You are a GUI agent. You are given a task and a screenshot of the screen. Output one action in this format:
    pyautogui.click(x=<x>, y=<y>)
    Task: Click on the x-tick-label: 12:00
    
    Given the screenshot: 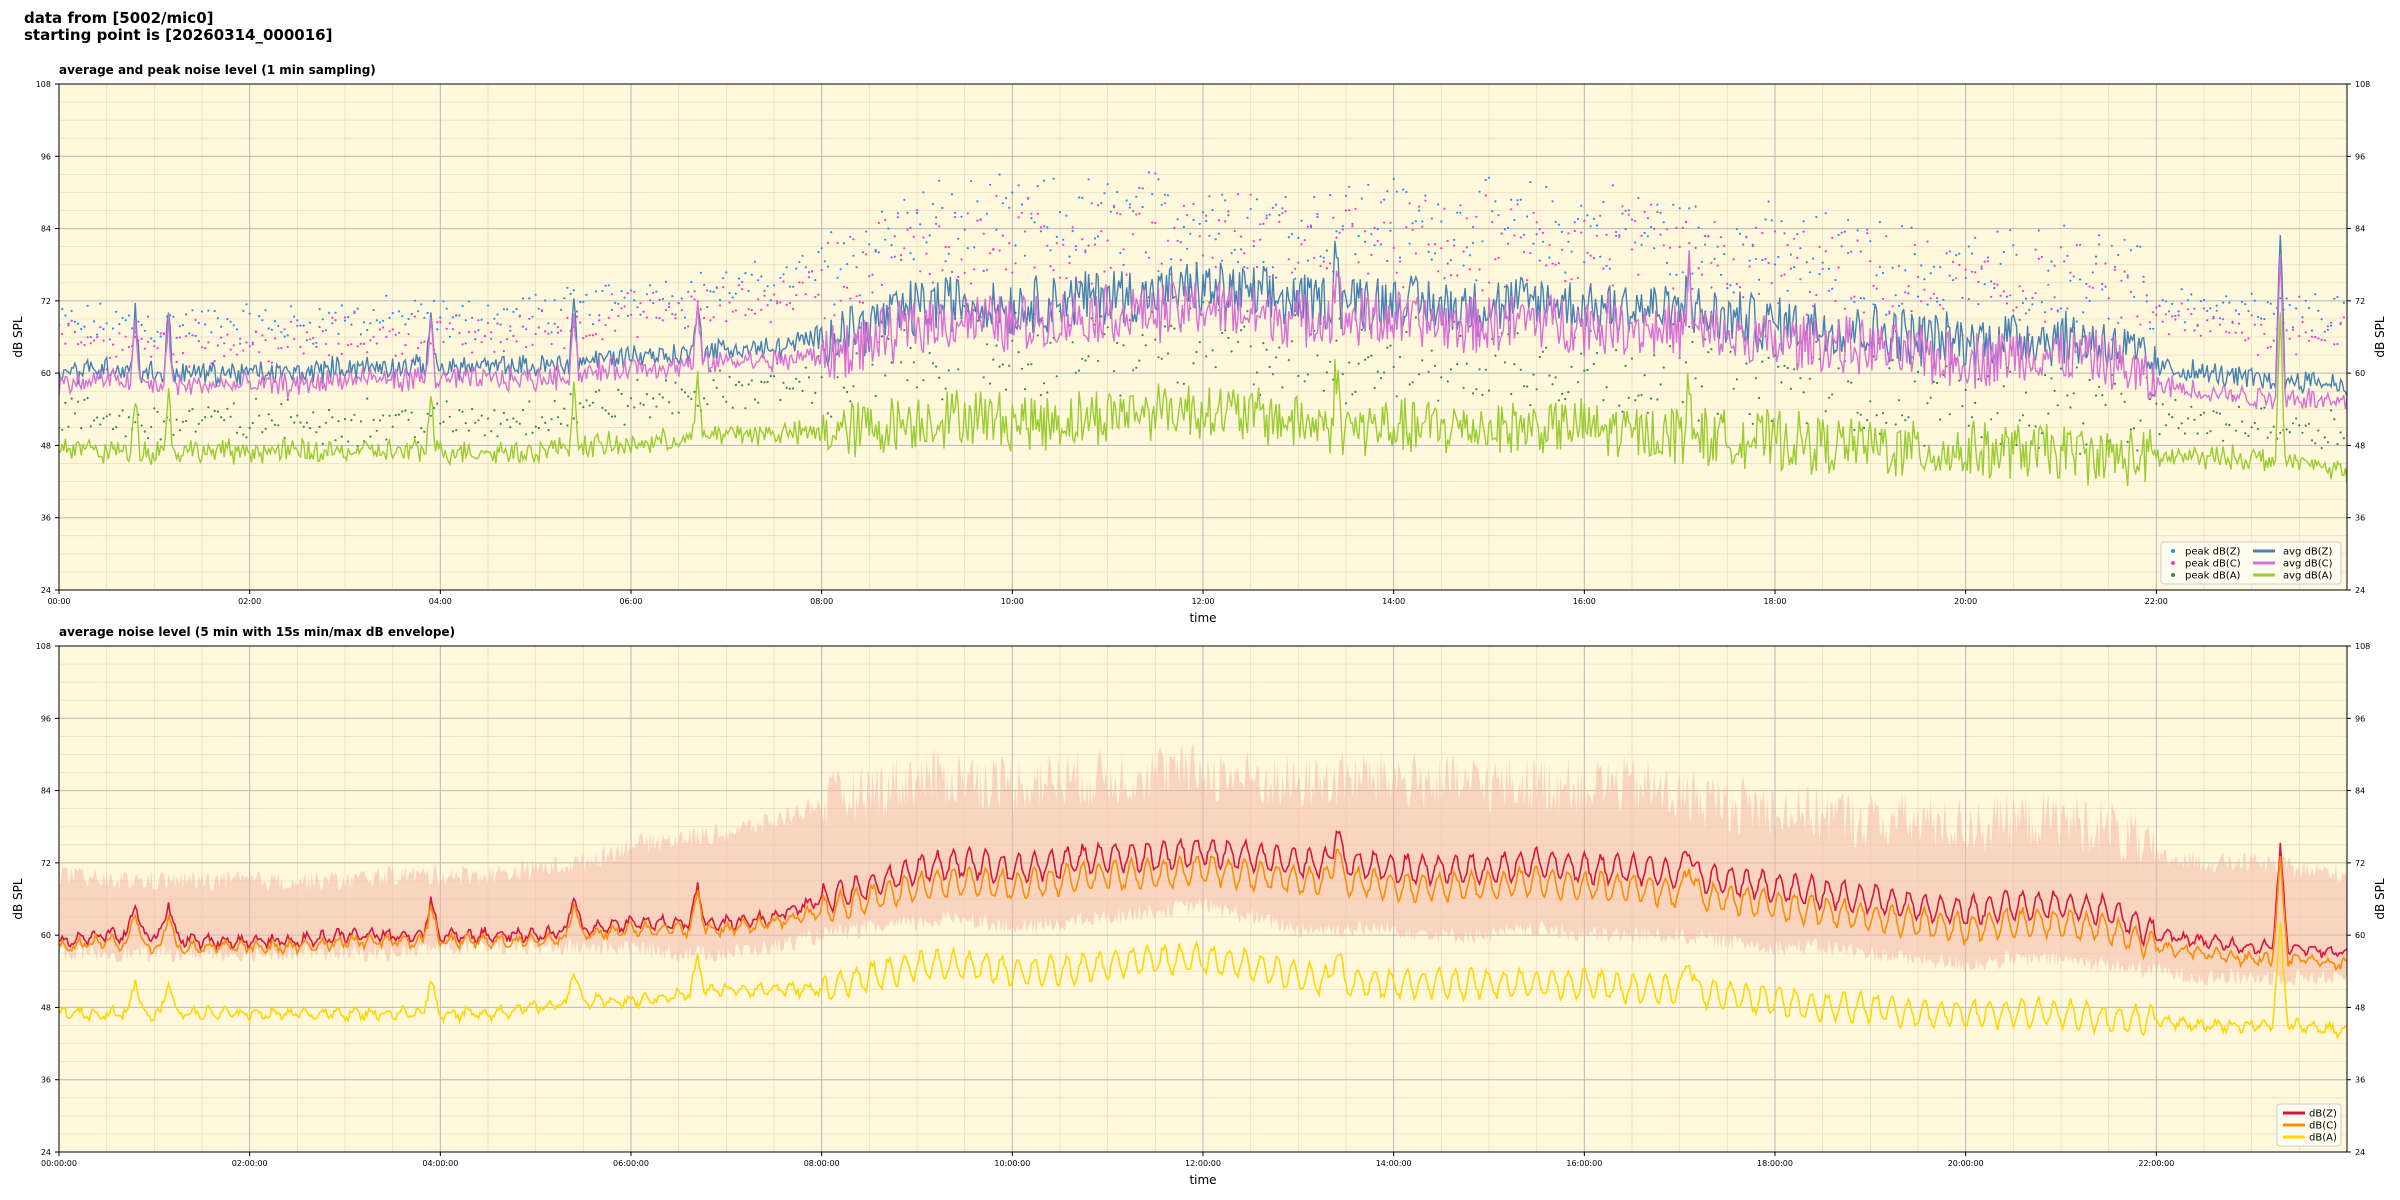 What is the action you would take?
    pyautogui.click(x=1202, y=601)
    